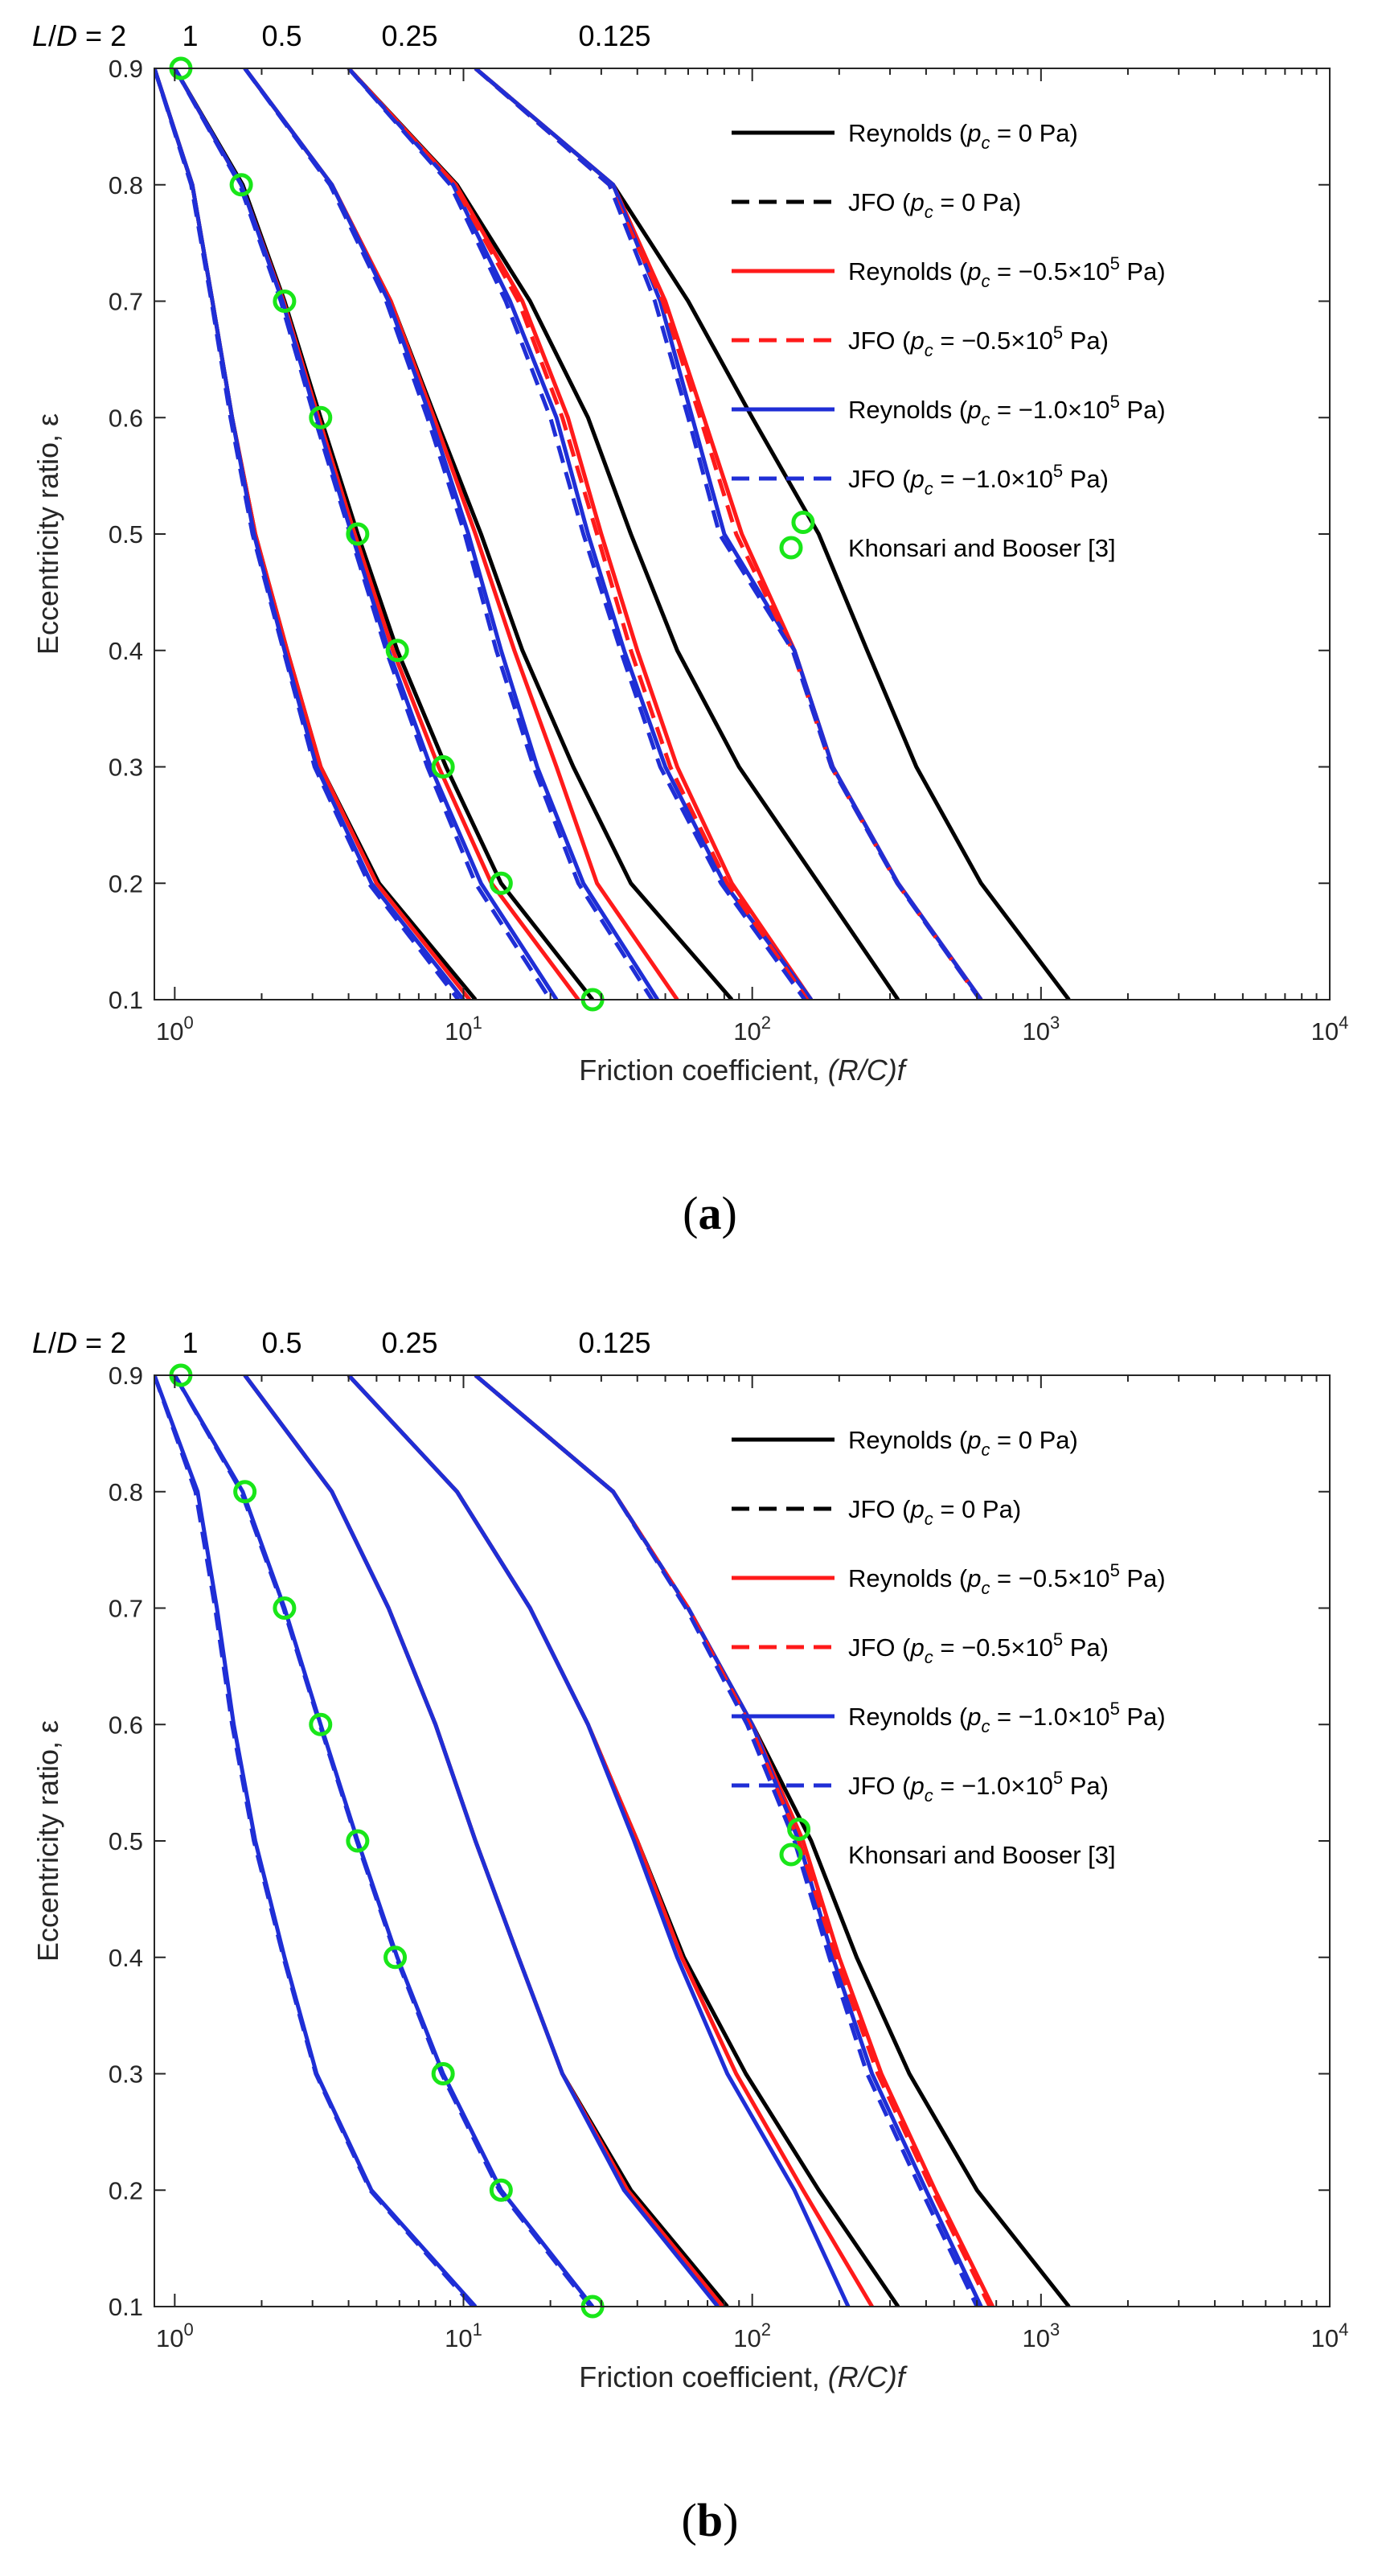 Image resolution: width=1382 pixels, height=2576 pixels. Describe the element at coordinates (1007, 1717) in the screenshot. I see `legend-entry: Reynolds (pc = −1.0×105 Pa)` at that location.